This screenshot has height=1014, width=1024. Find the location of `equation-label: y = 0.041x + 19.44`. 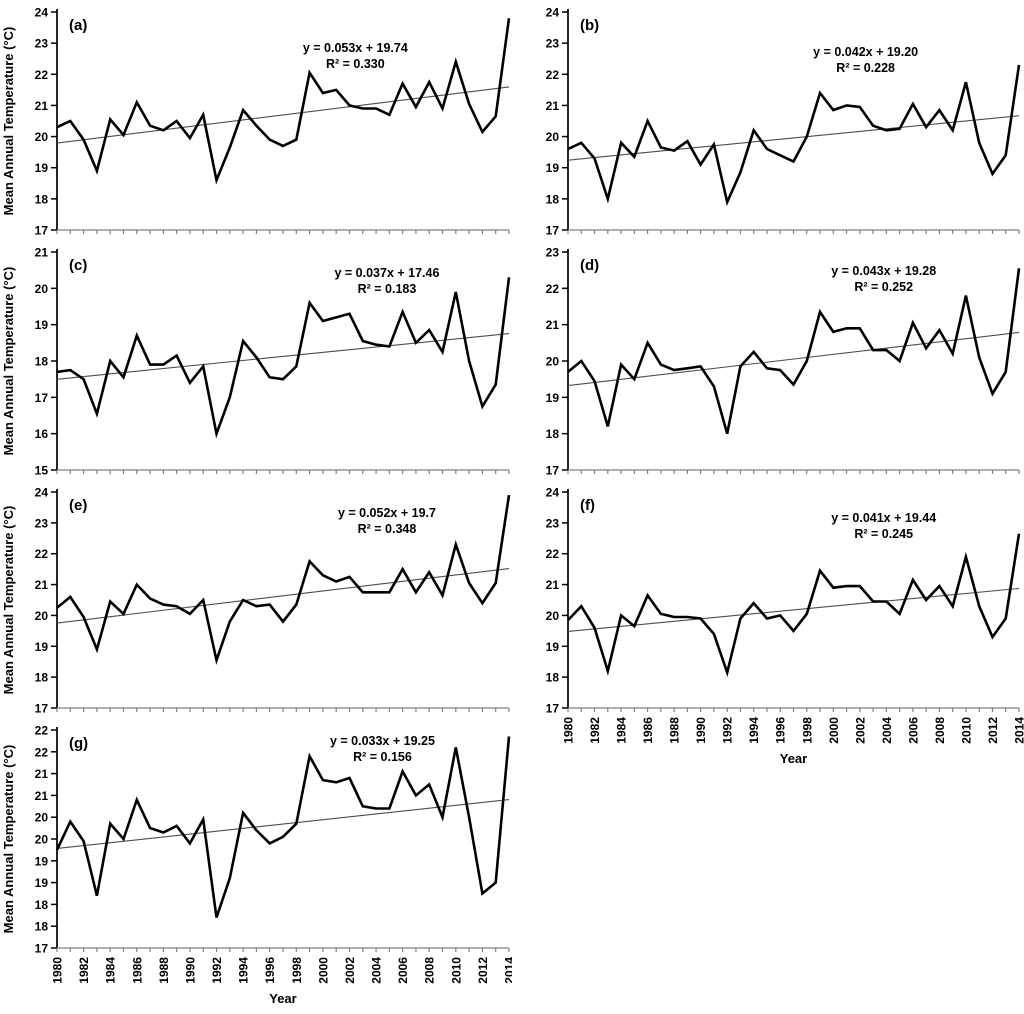

equation-label: y = 0.041x + 19.44 is located at coordinates (883, 518).